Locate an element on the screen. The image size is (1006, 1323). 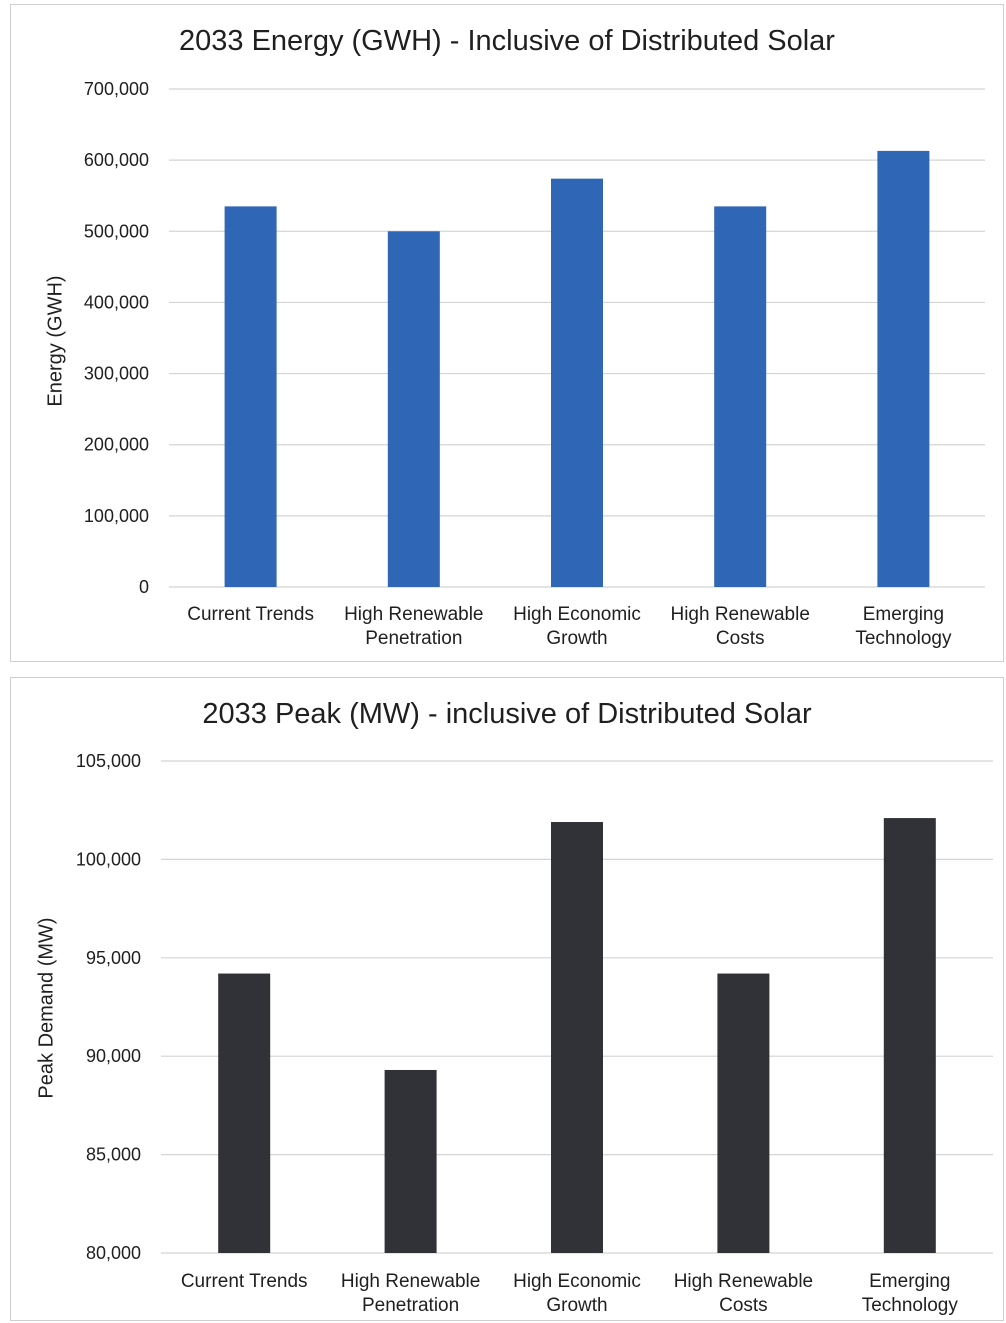
peak-category-label: Current Trends is located at coordinates (244, 1281).